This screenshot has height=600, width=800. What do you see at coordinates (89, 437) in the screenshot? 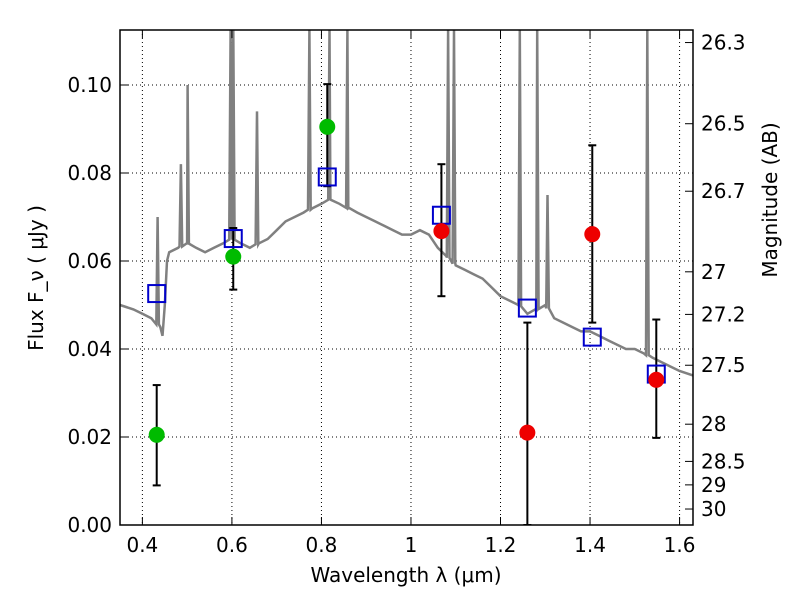
I see `y-tick-label: 0.02` at bounding box center [89, 437].